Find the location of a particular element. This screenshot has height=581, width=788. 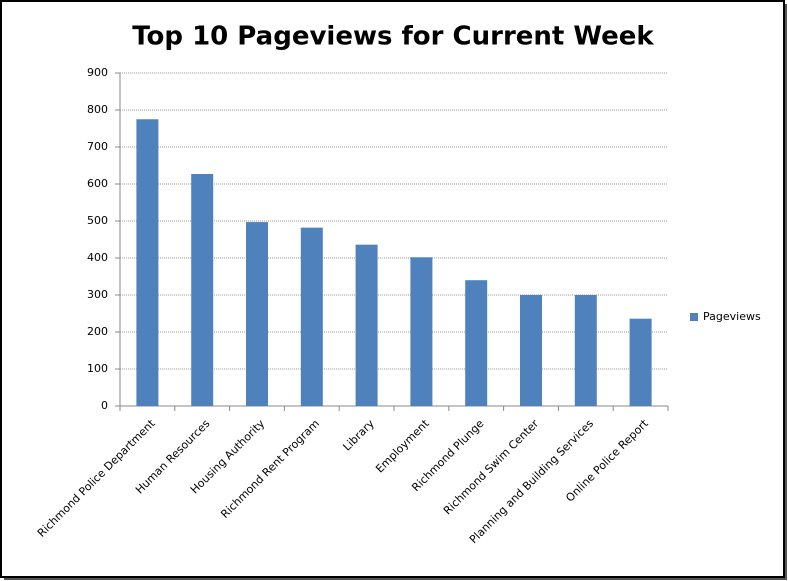

y-tick-label: 900 is located at coordinates (97, 72).